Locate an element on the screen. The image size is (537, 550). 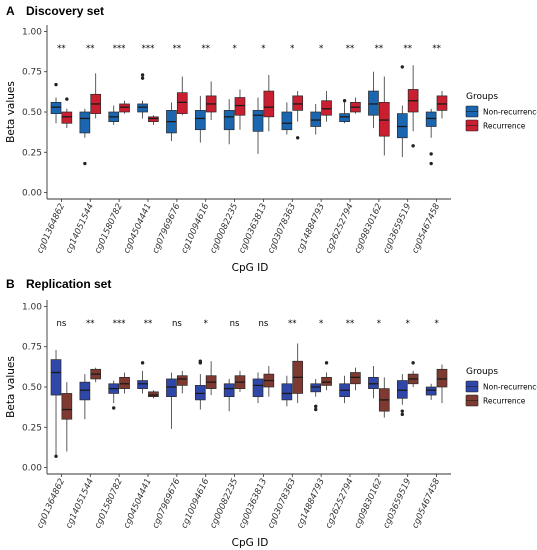
x-tick-label: cg10094616 is located at coordinates (196, 504).